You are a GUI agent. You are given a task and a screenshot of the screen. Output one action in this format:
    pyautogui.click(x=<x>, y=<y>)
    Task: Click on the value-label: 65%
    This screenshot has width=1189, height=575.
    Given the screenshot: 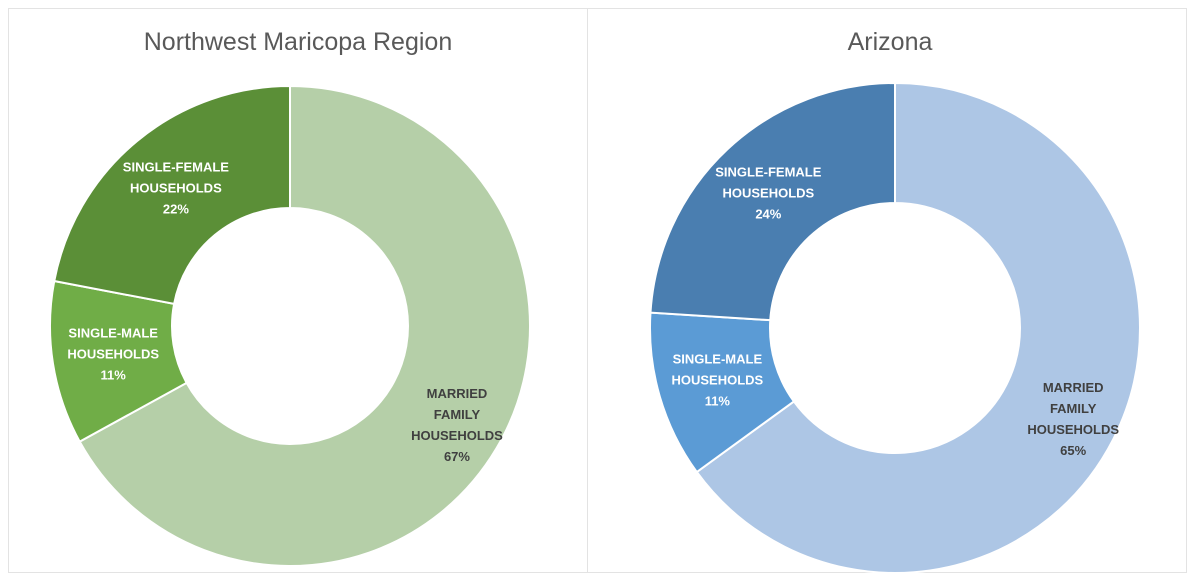 What is the action you would take?
    pyautogui.click(x=1073, y=450)
    